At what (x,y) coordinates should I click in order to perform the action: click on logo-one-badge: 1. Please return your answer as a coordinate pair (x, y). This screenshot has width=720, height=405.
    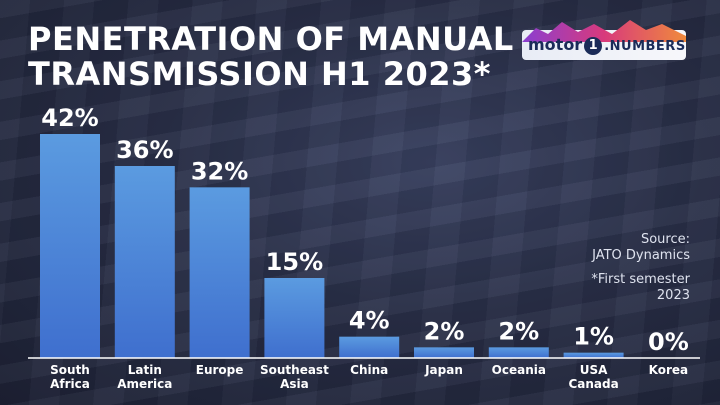
    Looking at the image, I should click on (593, 46).